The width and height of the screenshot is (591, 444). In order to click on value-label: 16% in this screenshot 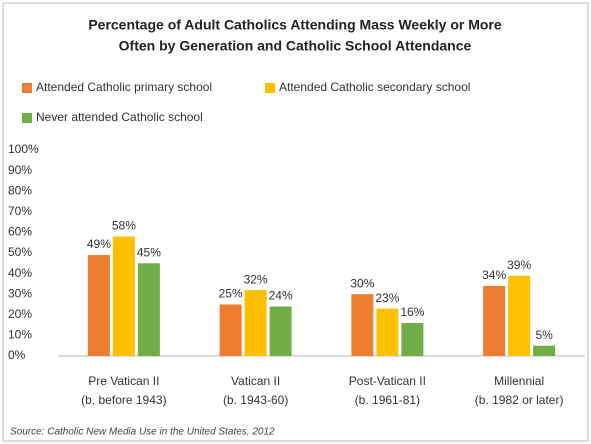, I will do `click(412, 312)`.